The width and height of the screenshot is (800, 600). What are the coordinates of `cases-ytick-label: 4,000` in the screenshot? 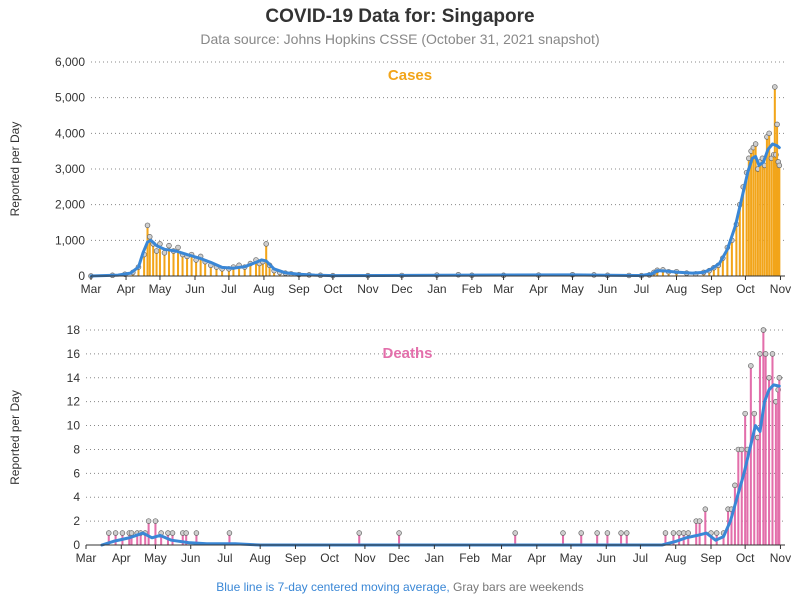 It's located at (70, 133).